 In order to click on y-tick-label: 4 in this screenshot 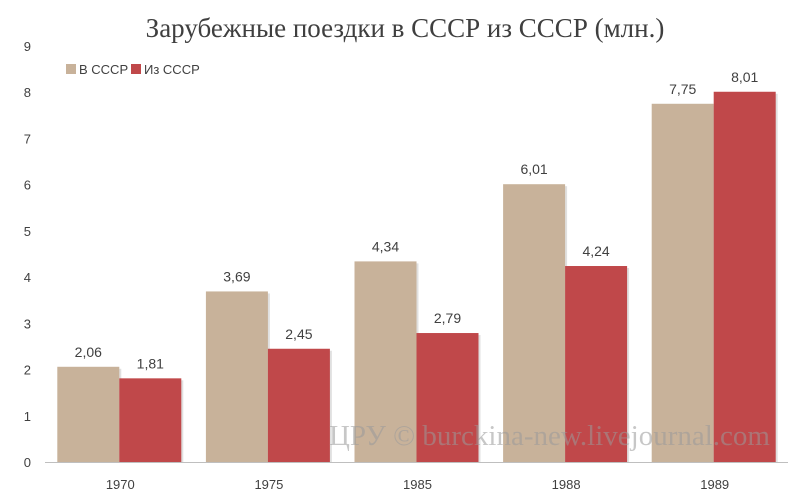, I will do `click(27, 277)`.